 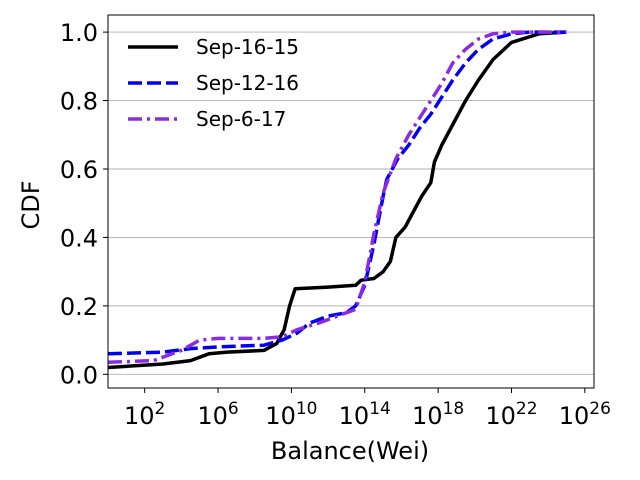 What do you see at coordinates (511, 414) in the screenshot?
I see `x-tick-label-5: 10²²` at bounding box center [511, 414].